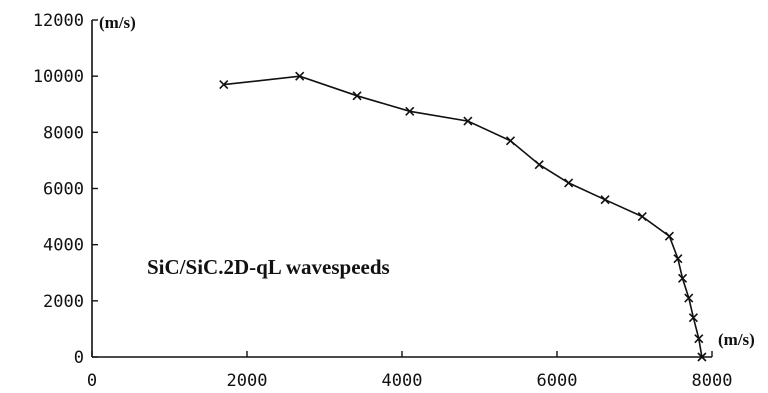 Image resolution: width=768 pixels, height=393 pixels. I want to click on chart-annotation: SiC/SiC.2D-qL wavespeeds, so click(268, 267).